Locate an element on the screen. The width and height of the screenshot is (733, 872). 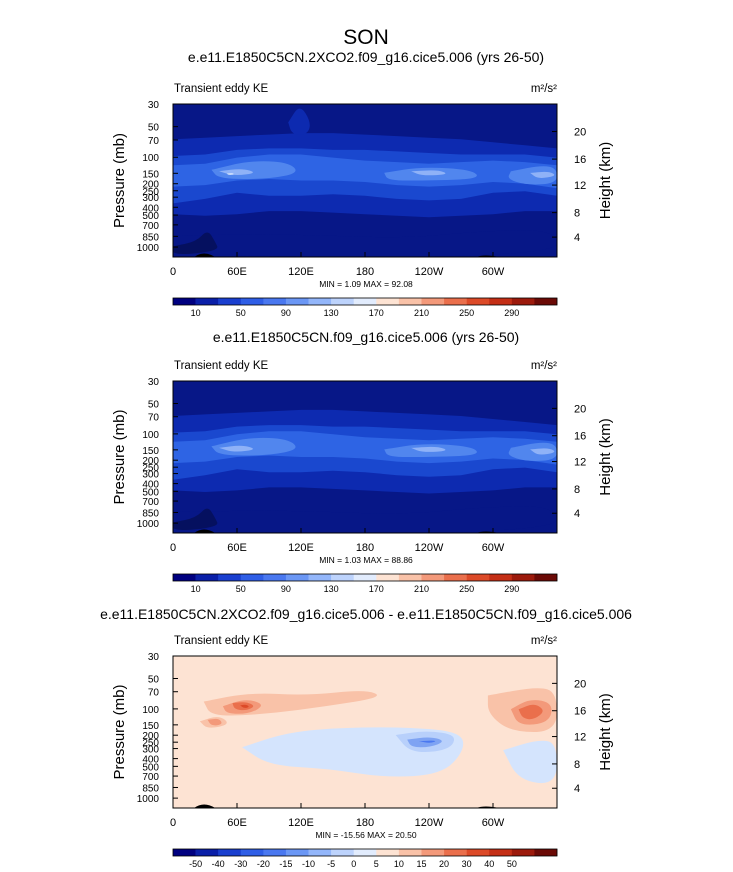
y2-tick-label: 16 is located at coordinates (580, 437).